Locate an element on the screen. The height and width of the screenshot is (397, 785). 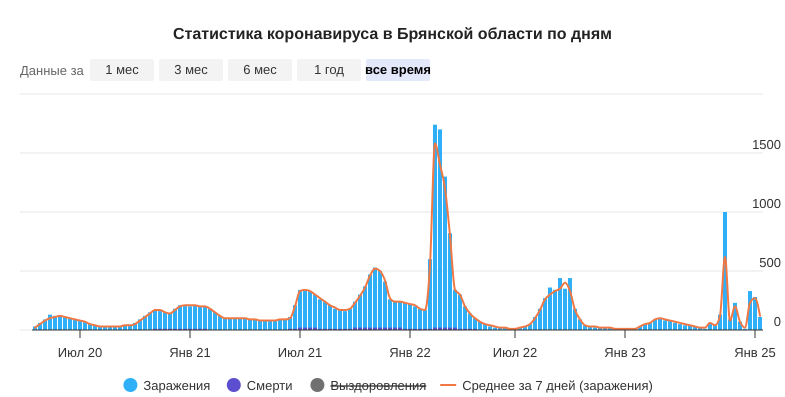
x-tick-label: Июл 21 is located at coordinates (300, 352).